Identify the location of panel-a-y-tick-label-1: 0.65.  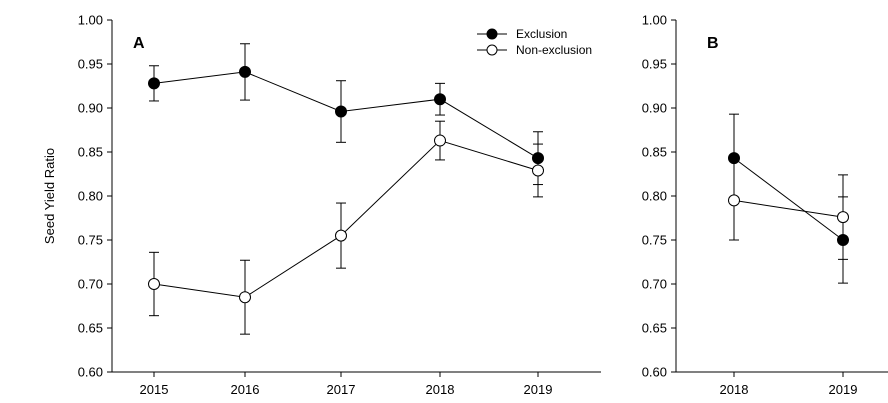
(90, 328).